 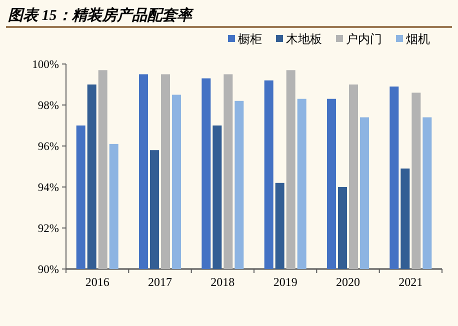 I want to click on y-tick-label: 98%, so click(x=49, y=106).